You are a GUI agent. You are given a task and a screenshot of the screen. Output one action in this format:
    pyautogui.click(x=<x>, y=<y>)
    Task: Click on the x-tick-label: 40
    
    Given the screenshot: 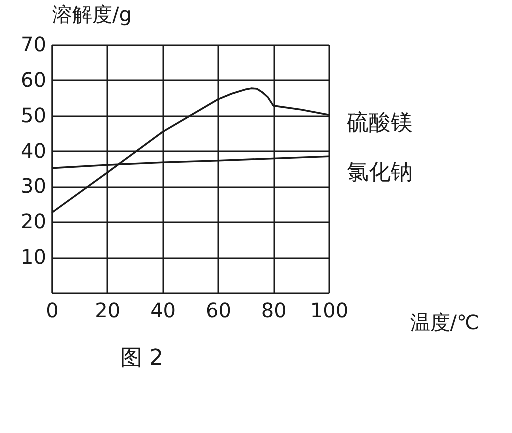 What is the action you would take?
    pyautogui.click(x=163, y=310)
    